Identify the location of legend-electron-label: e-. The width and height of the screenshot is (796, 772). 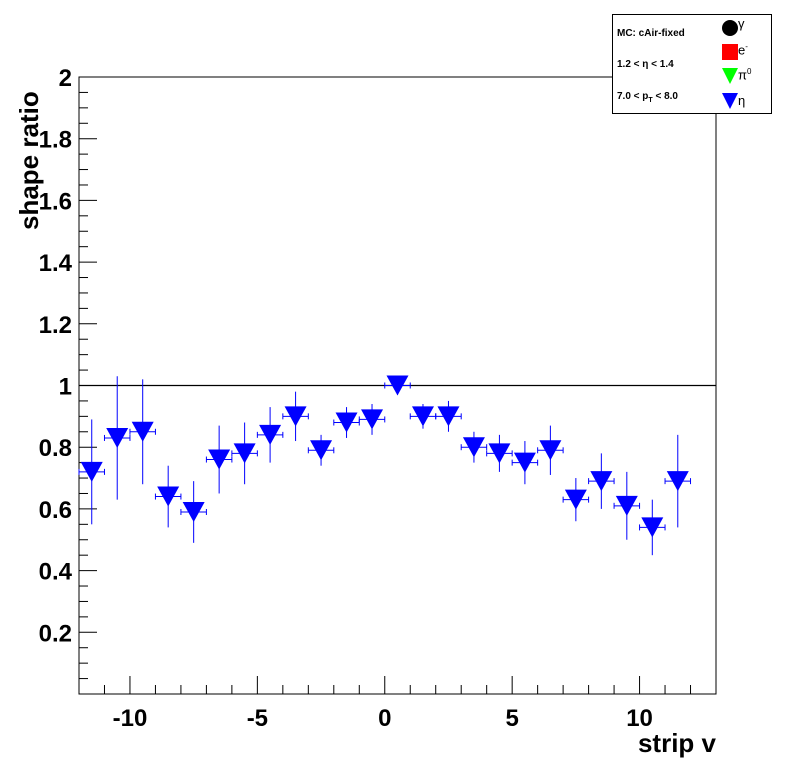
(743, 49).